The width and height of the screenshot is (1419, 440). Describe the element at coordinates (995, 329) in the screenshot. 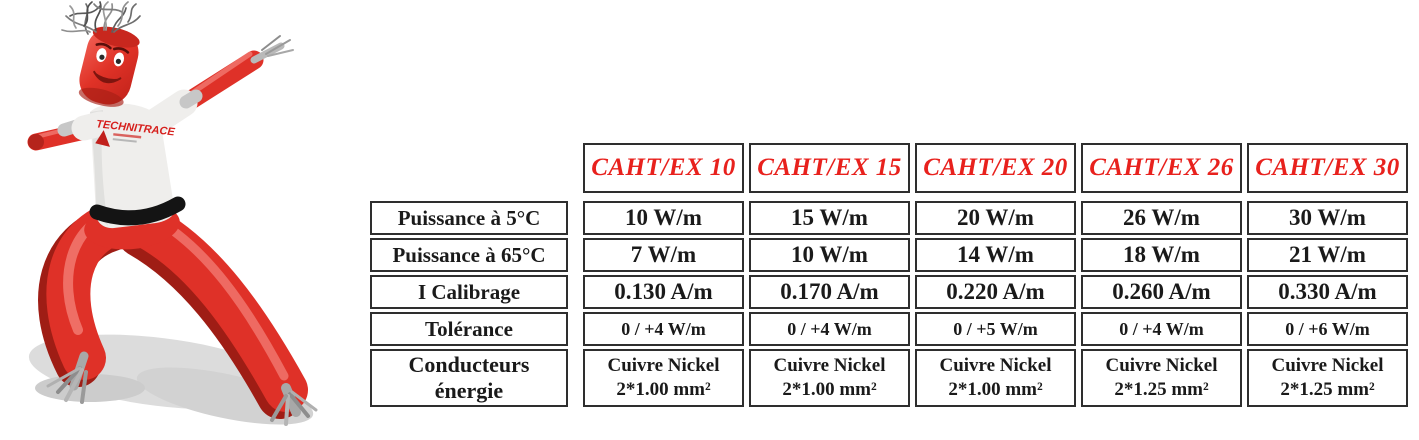

I see `table-cell: 0 / +5 W/m` at that location.